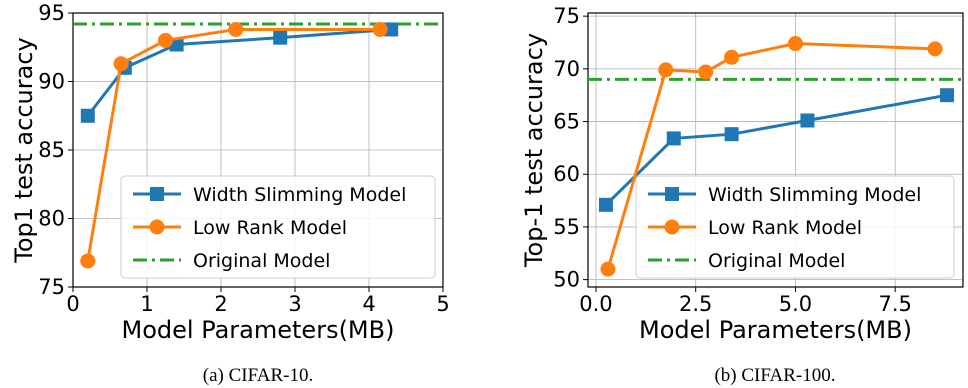  I want to click on x-tick-label: 7.5, so click(894, 304).